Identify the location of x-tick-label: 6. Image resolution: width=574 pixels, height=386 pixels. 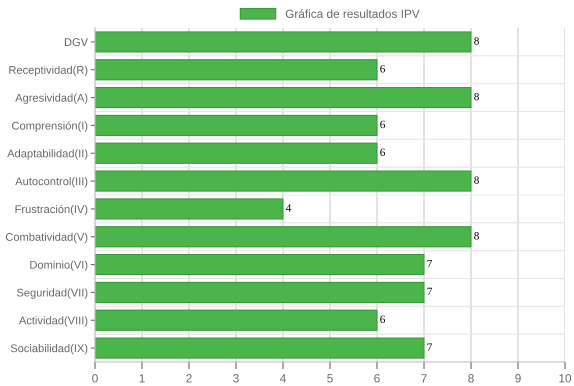
(377, 378).